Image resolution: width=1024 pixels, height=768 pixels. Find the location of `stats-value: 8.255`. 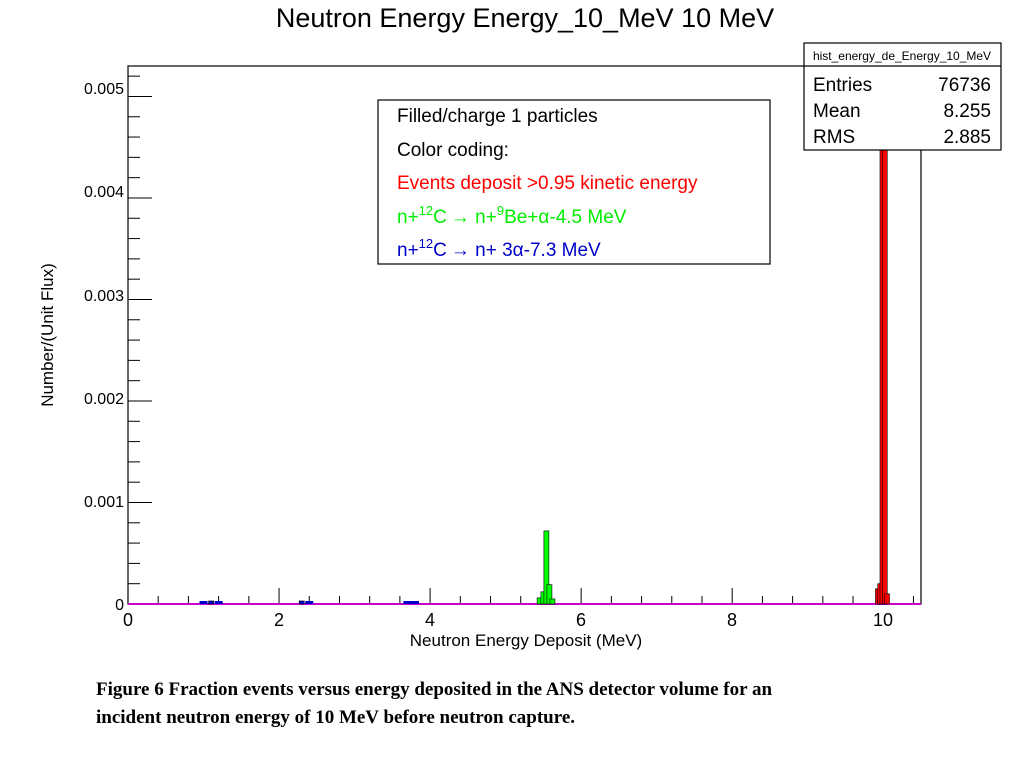

stats-value: 8.255 is located at coordinates (967, 111).